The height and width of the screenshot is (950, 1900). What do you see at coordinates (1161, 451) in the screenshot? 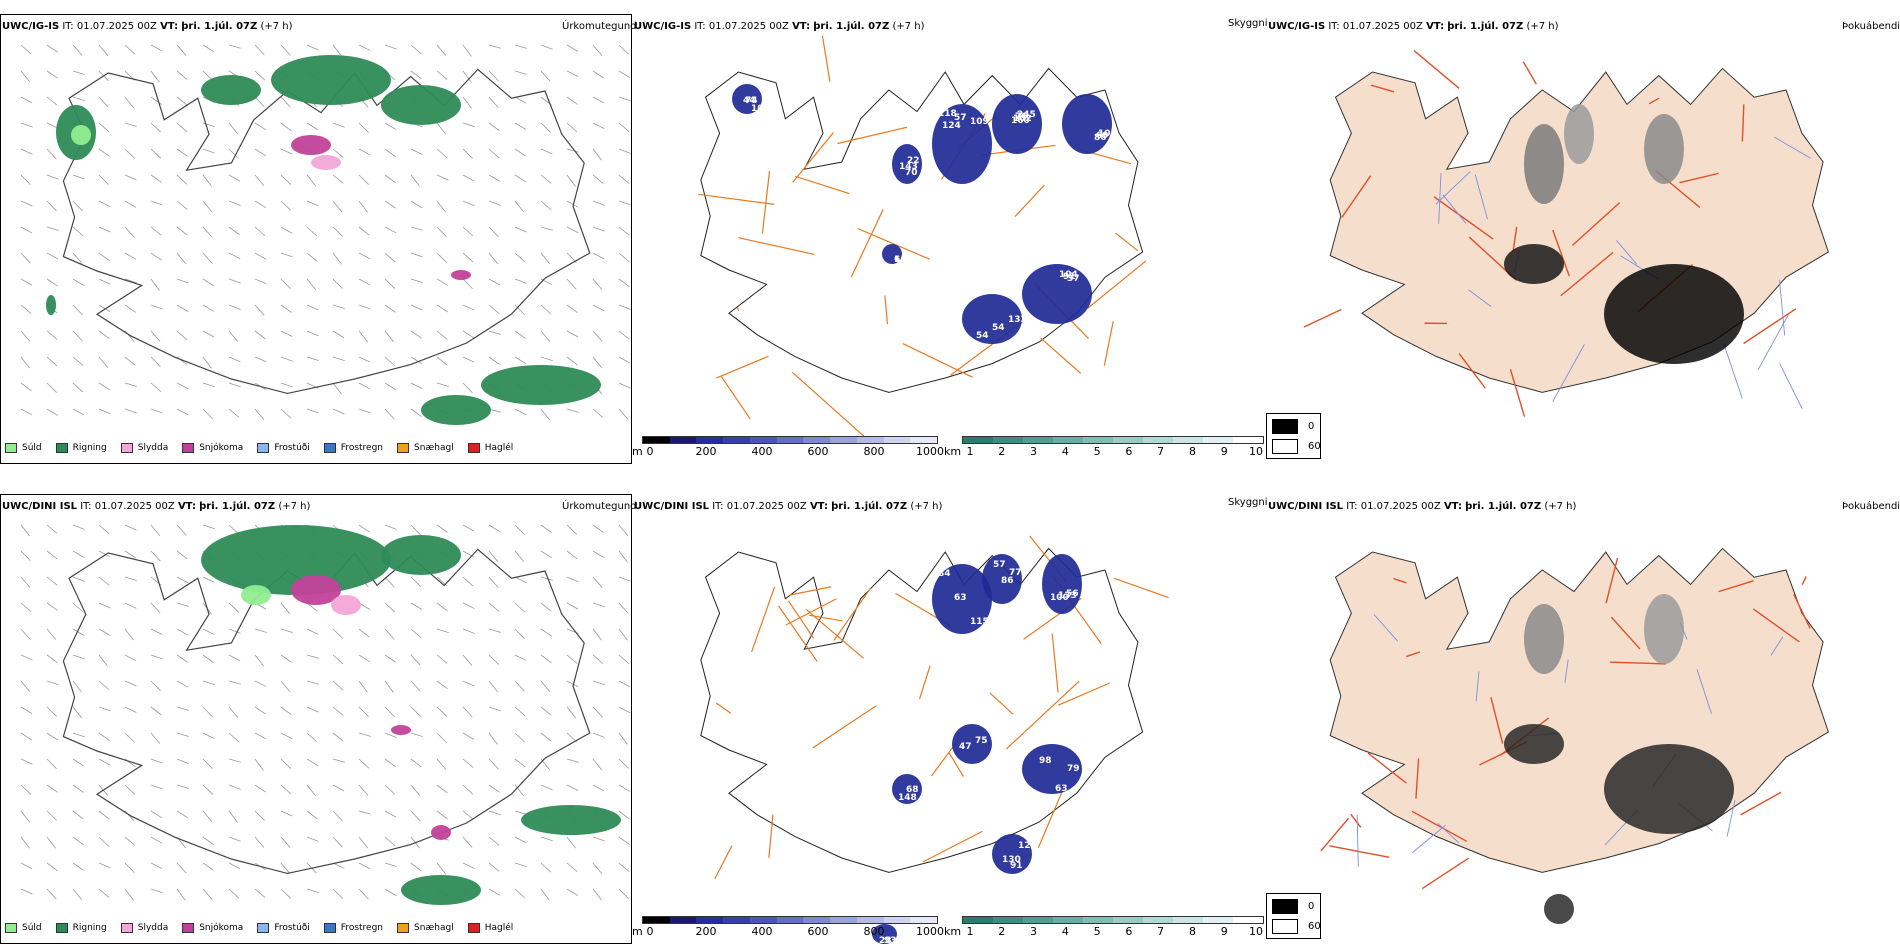
I see `colorbar-tick: 7` at bounding box center [1161, 451].